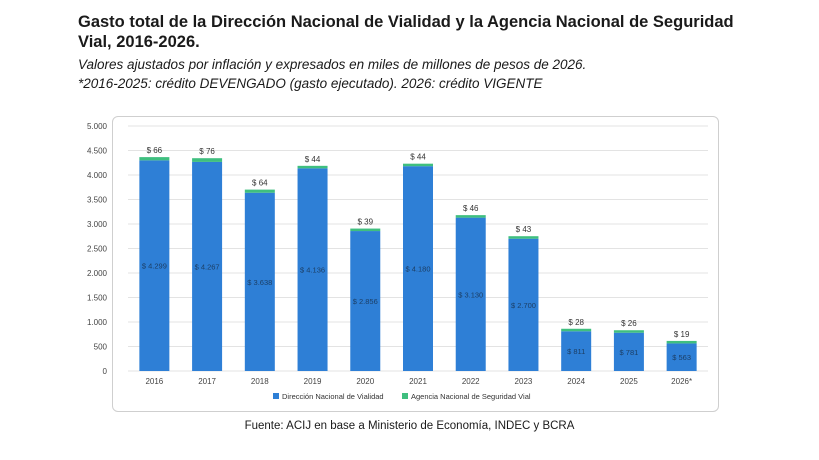 The image size is (819, 460). What do you see at coordinates (576, 381) in the screenshot?
I see `x-tick-label: 2024` at bounding box center [576, 381].